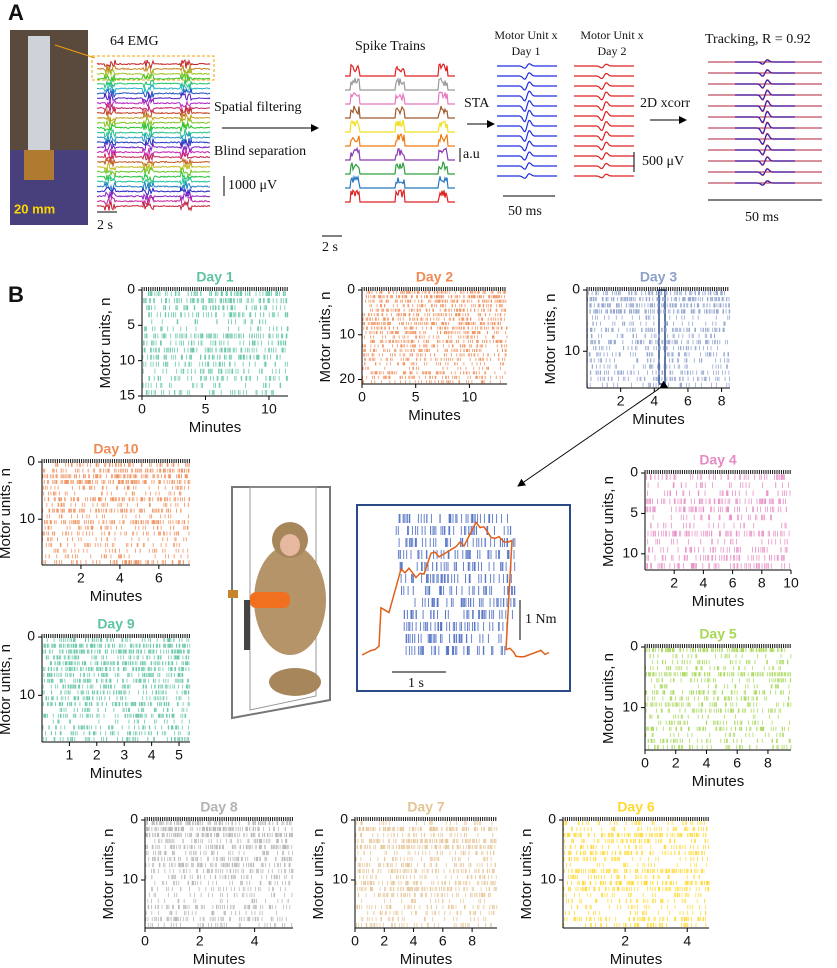  I want to click on step-text: Spatial filtering, so click(257, 107).